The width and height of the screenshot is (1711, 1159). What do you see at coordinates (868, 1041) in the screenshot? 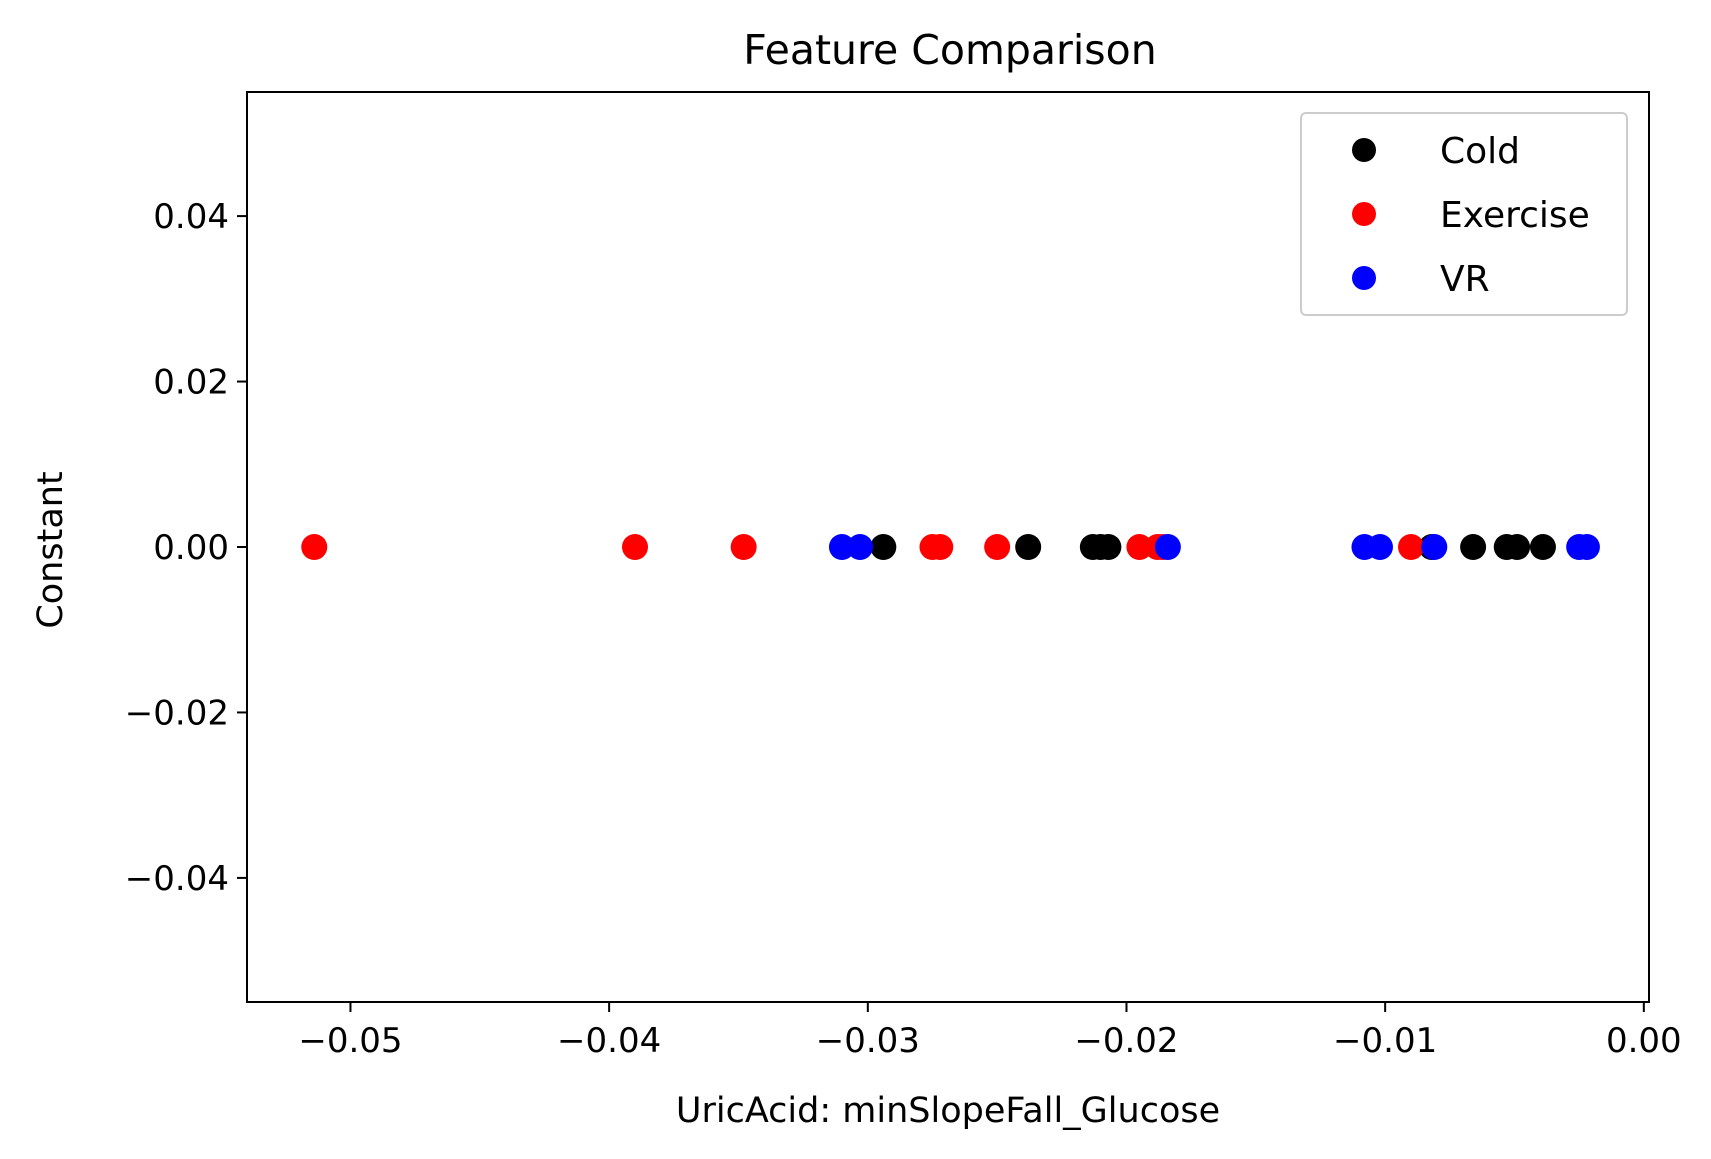
I see `x-tick-label: −0.03` at bounding box center [868, 1041].